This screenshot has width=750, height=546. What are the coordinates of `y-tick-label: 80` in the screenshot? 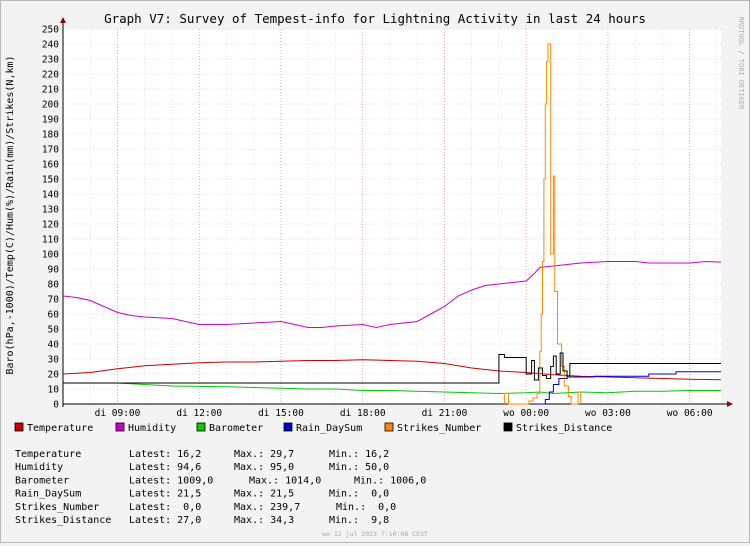 It's located at (54, 285).